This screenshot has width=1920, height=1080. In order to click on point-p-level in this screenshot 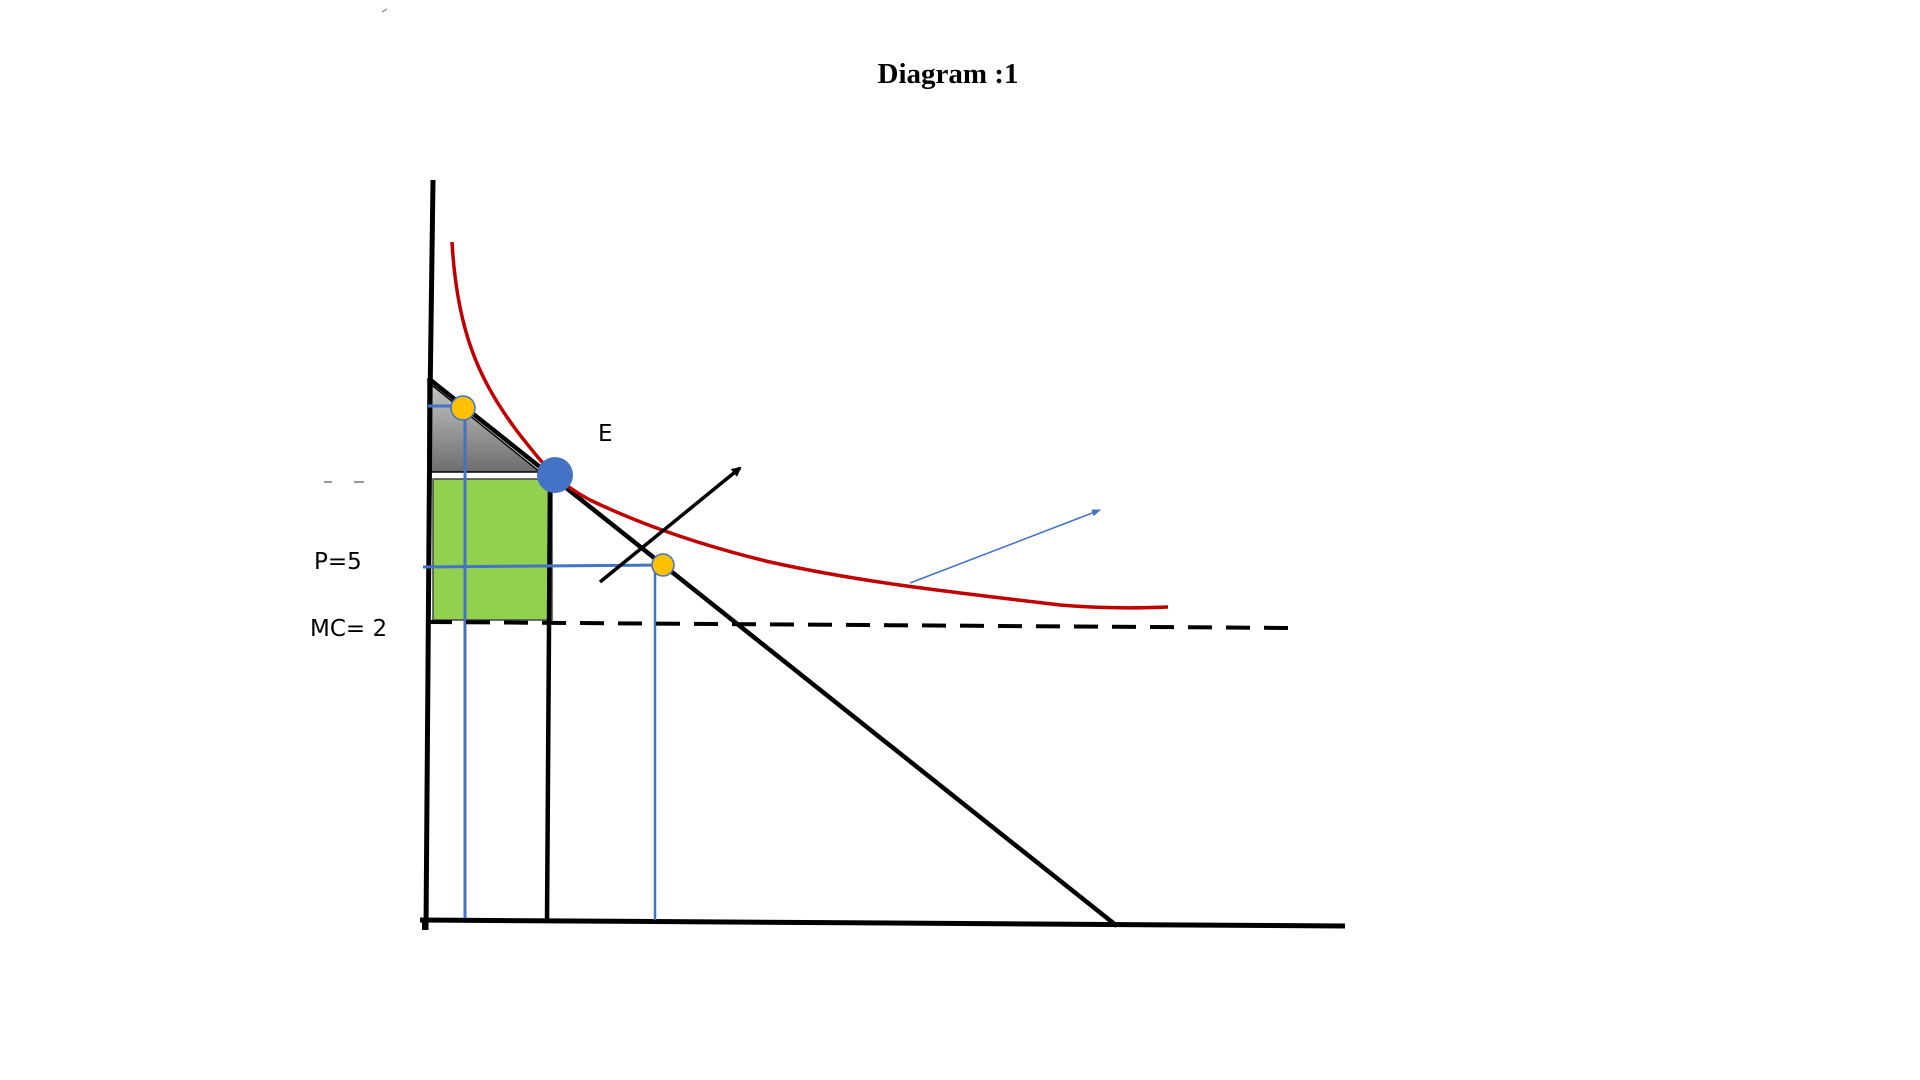, I will do `click(663, 565)`.